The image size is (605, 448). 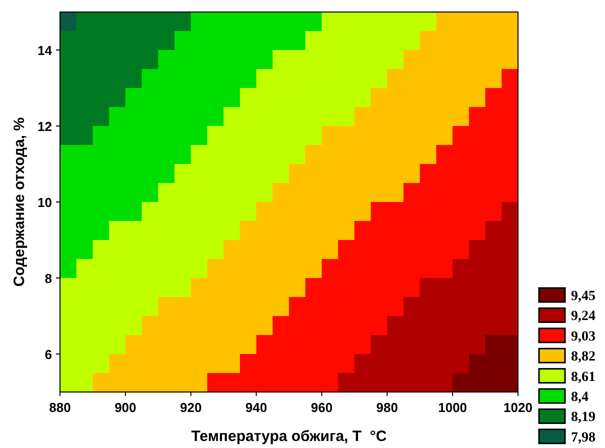 What do you see at coordinates (321, 407) in the screenshot?
I see `x-tick-label: 960` at bounding box center [321, 407].